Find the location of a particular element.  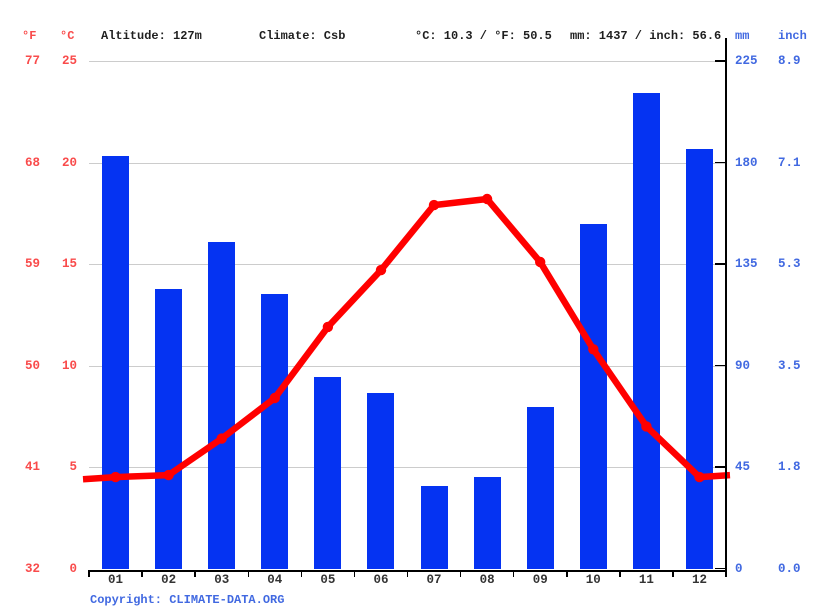

fahrenheit-axis-title: °F is located at coordinates (29, 36).